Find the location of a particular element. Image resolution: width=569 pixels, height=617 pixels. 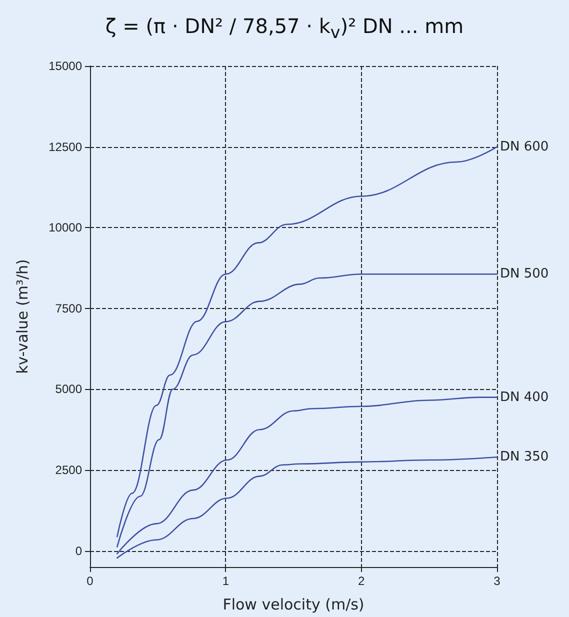

series-label: DN 600 is located at coordinates (524, 146).